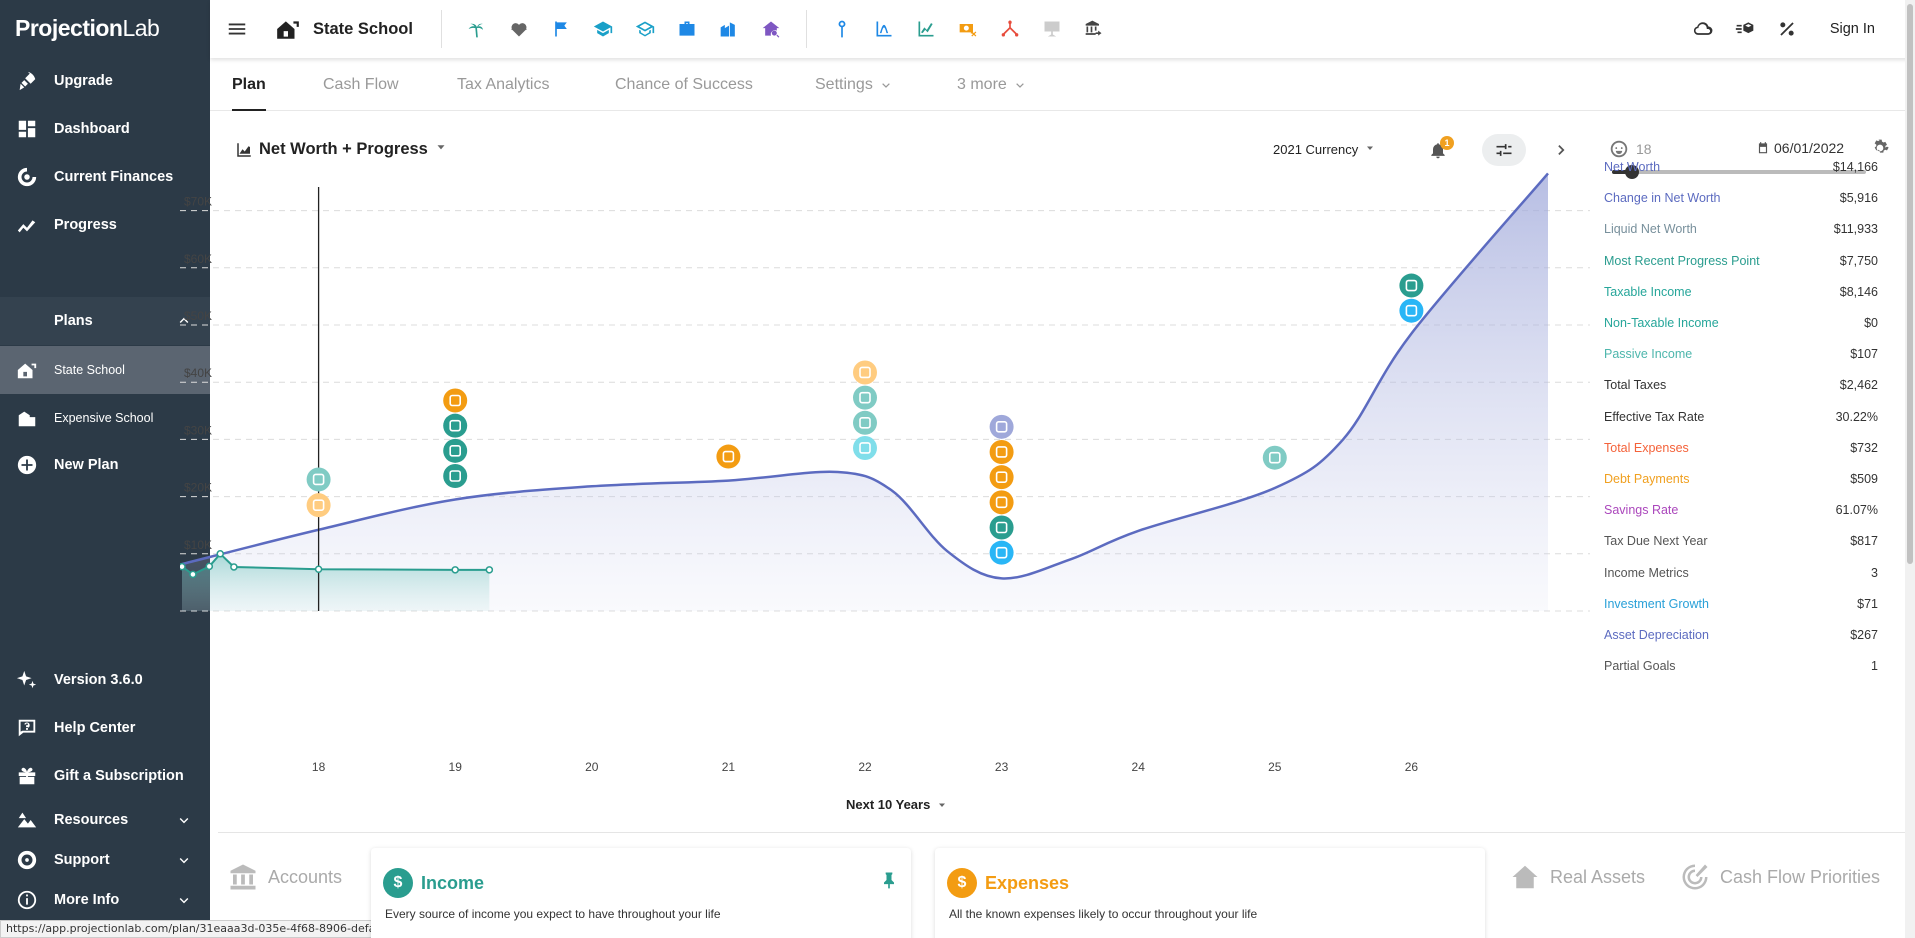 The height and width of the screenshot is (938, 1915). I want to click on home-search-icon, so click(771, 29).